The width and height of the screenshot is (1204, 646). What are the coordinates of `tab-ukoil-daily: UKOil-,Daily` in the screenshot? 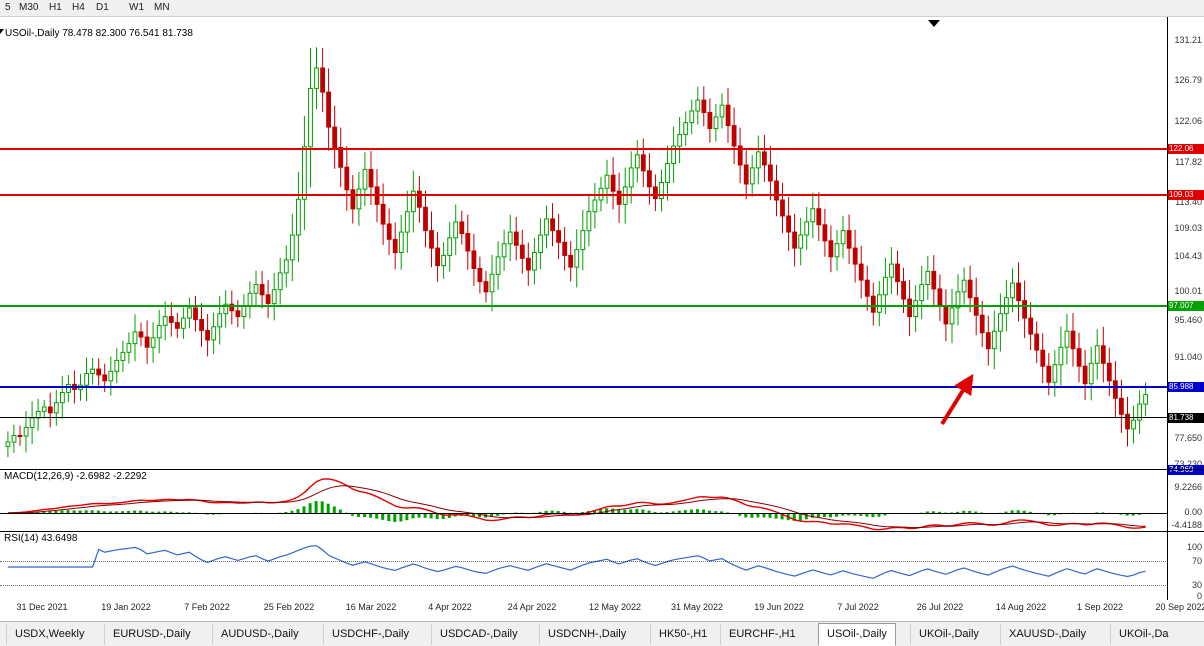 It's located at (948, 634).